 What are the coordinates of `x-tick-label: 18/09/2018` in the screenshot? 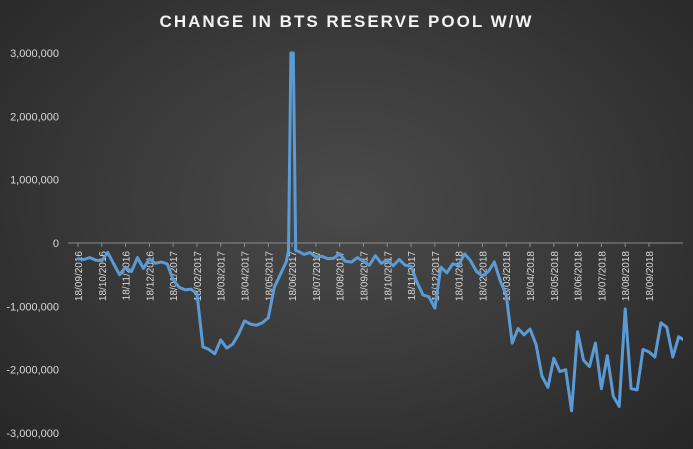 It's located at (650, 276).